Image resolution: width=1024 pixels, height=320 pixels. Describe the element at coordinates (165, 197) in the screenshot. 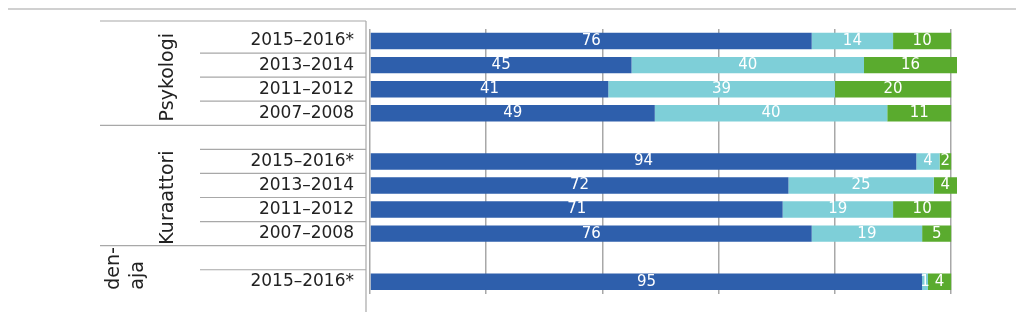

I see `text: Kuraattori` at that location.